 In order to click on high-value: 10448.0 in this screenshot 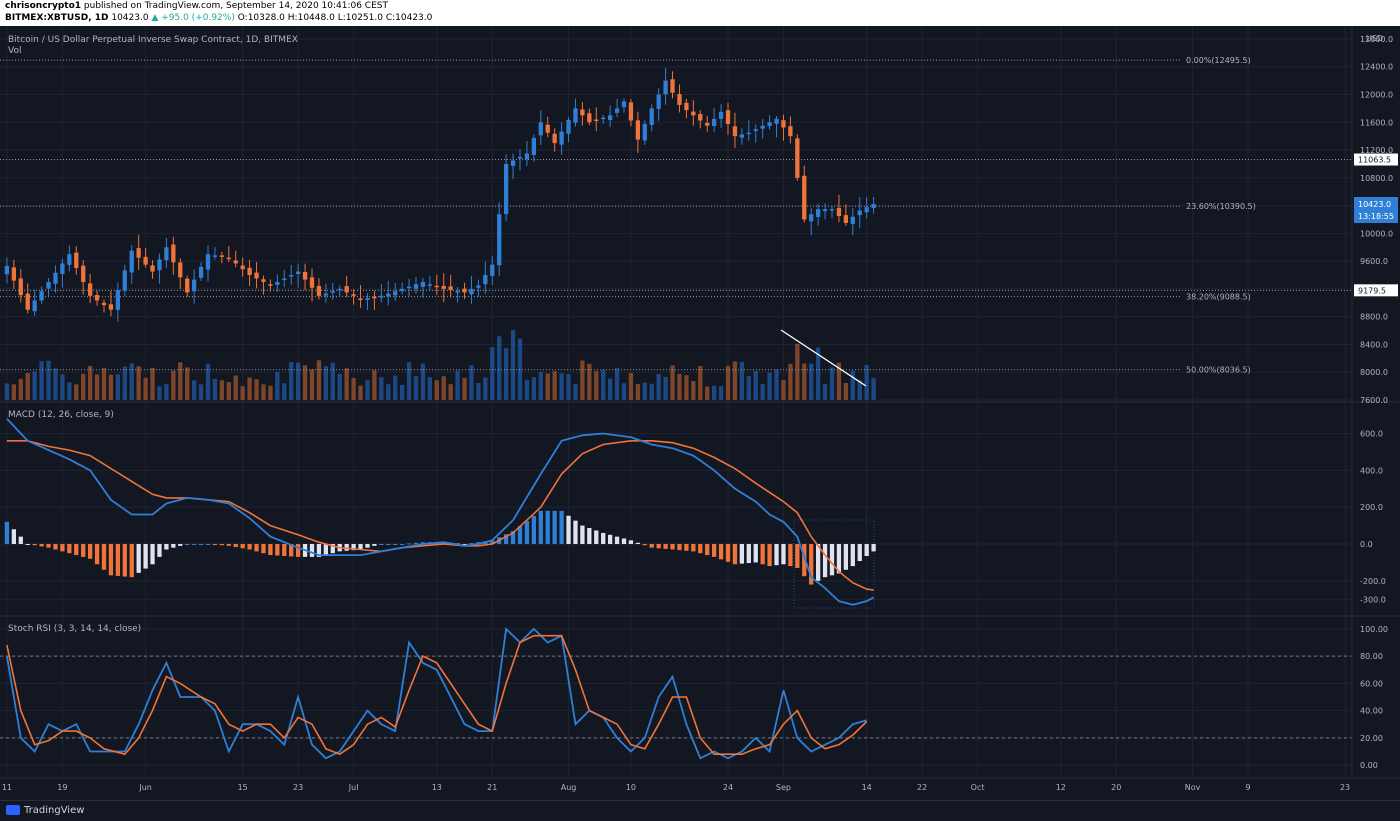, I will do `click(316, 18)`.